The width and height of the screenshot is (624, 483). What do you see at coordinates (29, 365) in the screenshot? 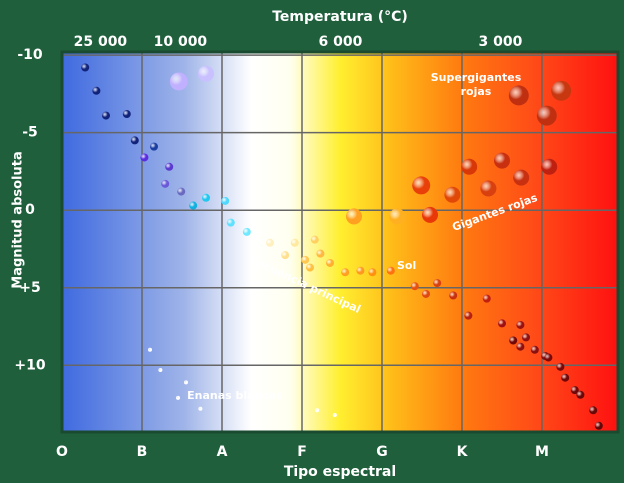
I see `y-tick-label: +10` at bounding box center [29, 365].